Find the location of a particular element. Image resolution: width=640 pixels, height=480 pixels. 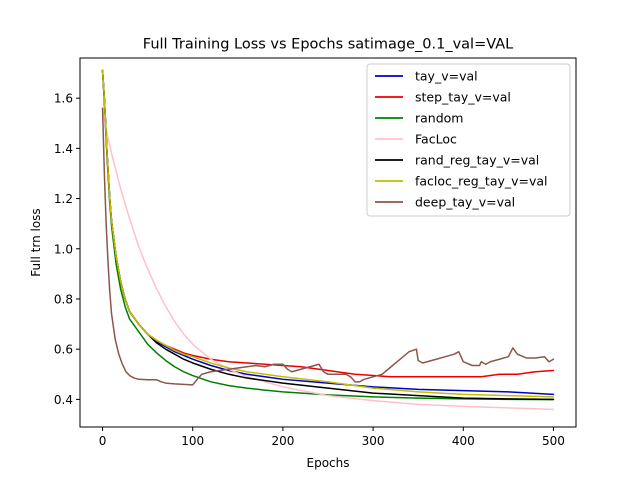

x-tick-label: 400 is located at coordinates (463, 441).